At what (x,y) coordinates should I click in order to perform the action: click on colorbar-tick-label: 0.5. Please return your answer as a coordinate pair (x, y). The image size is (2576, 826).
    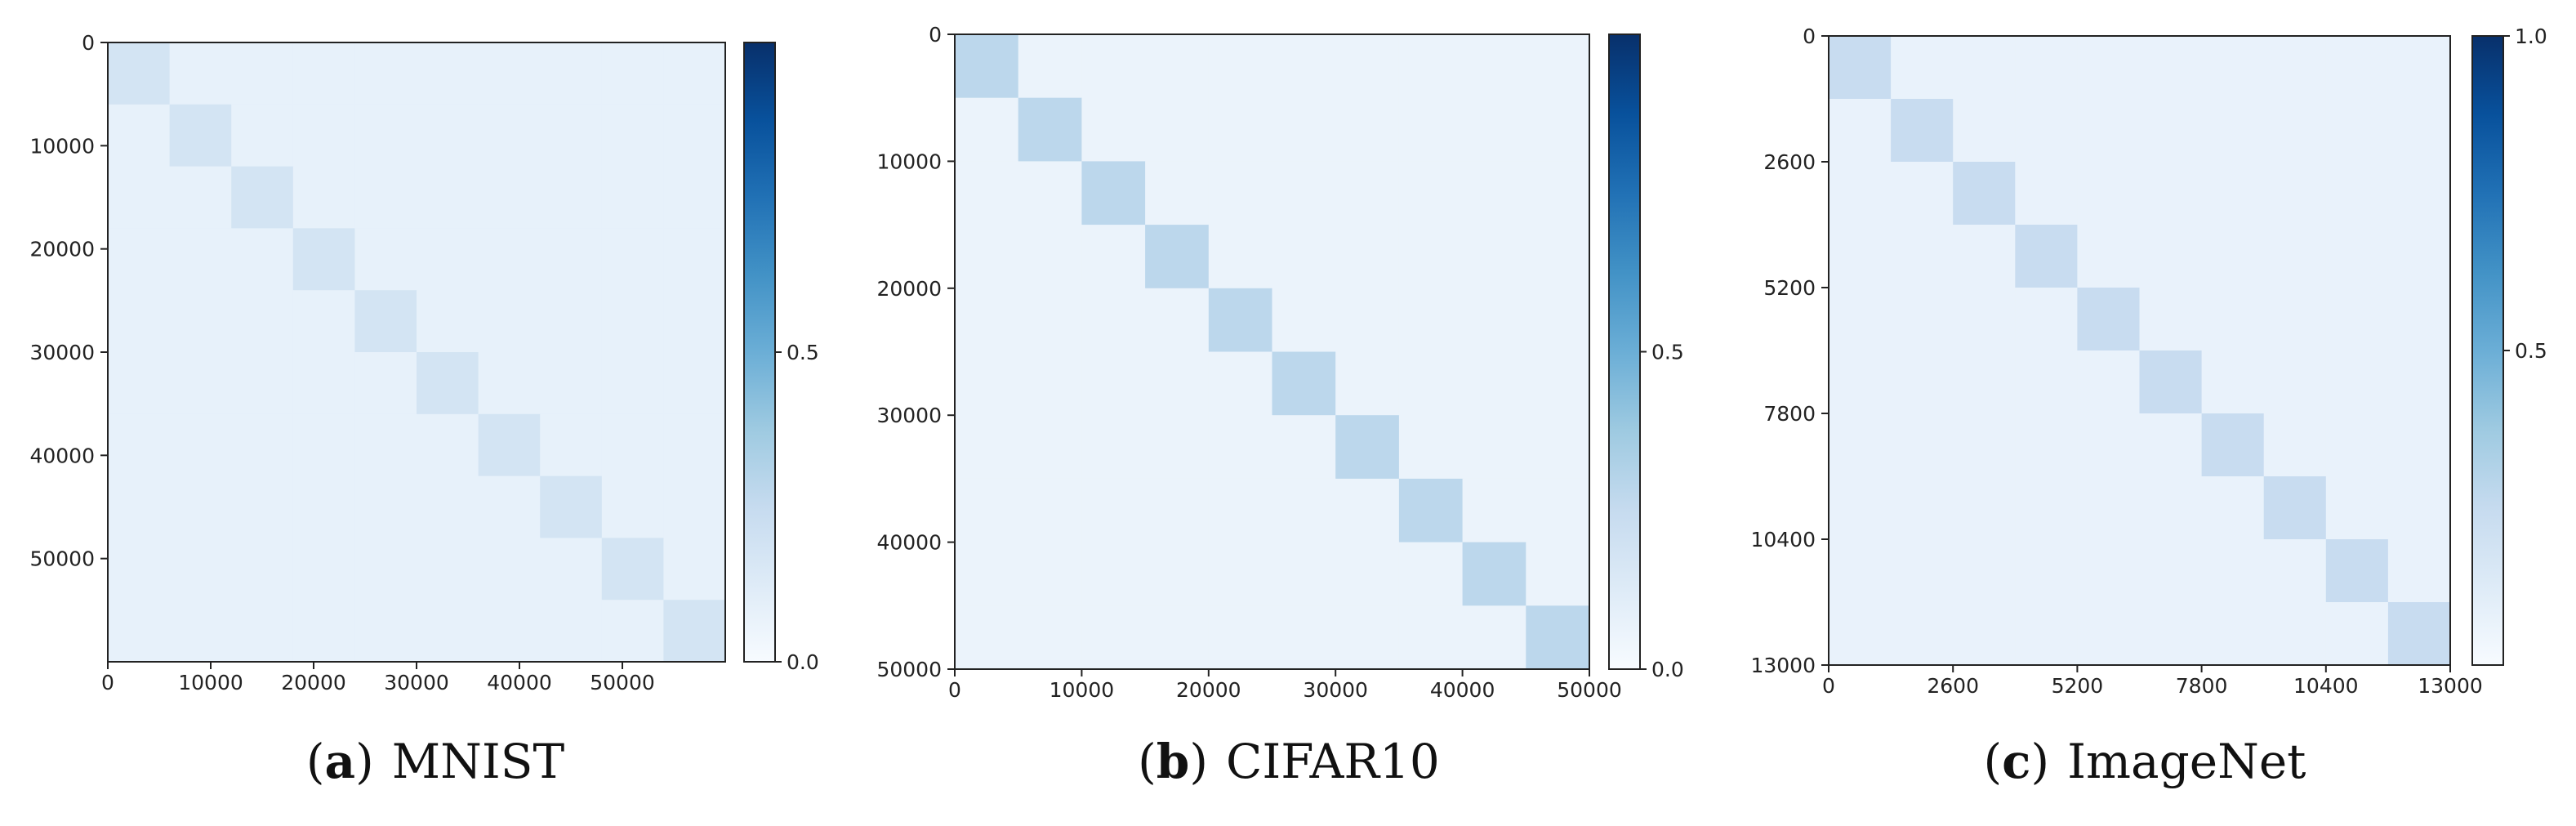
    Looking at the image, I should click on (1667, 352).